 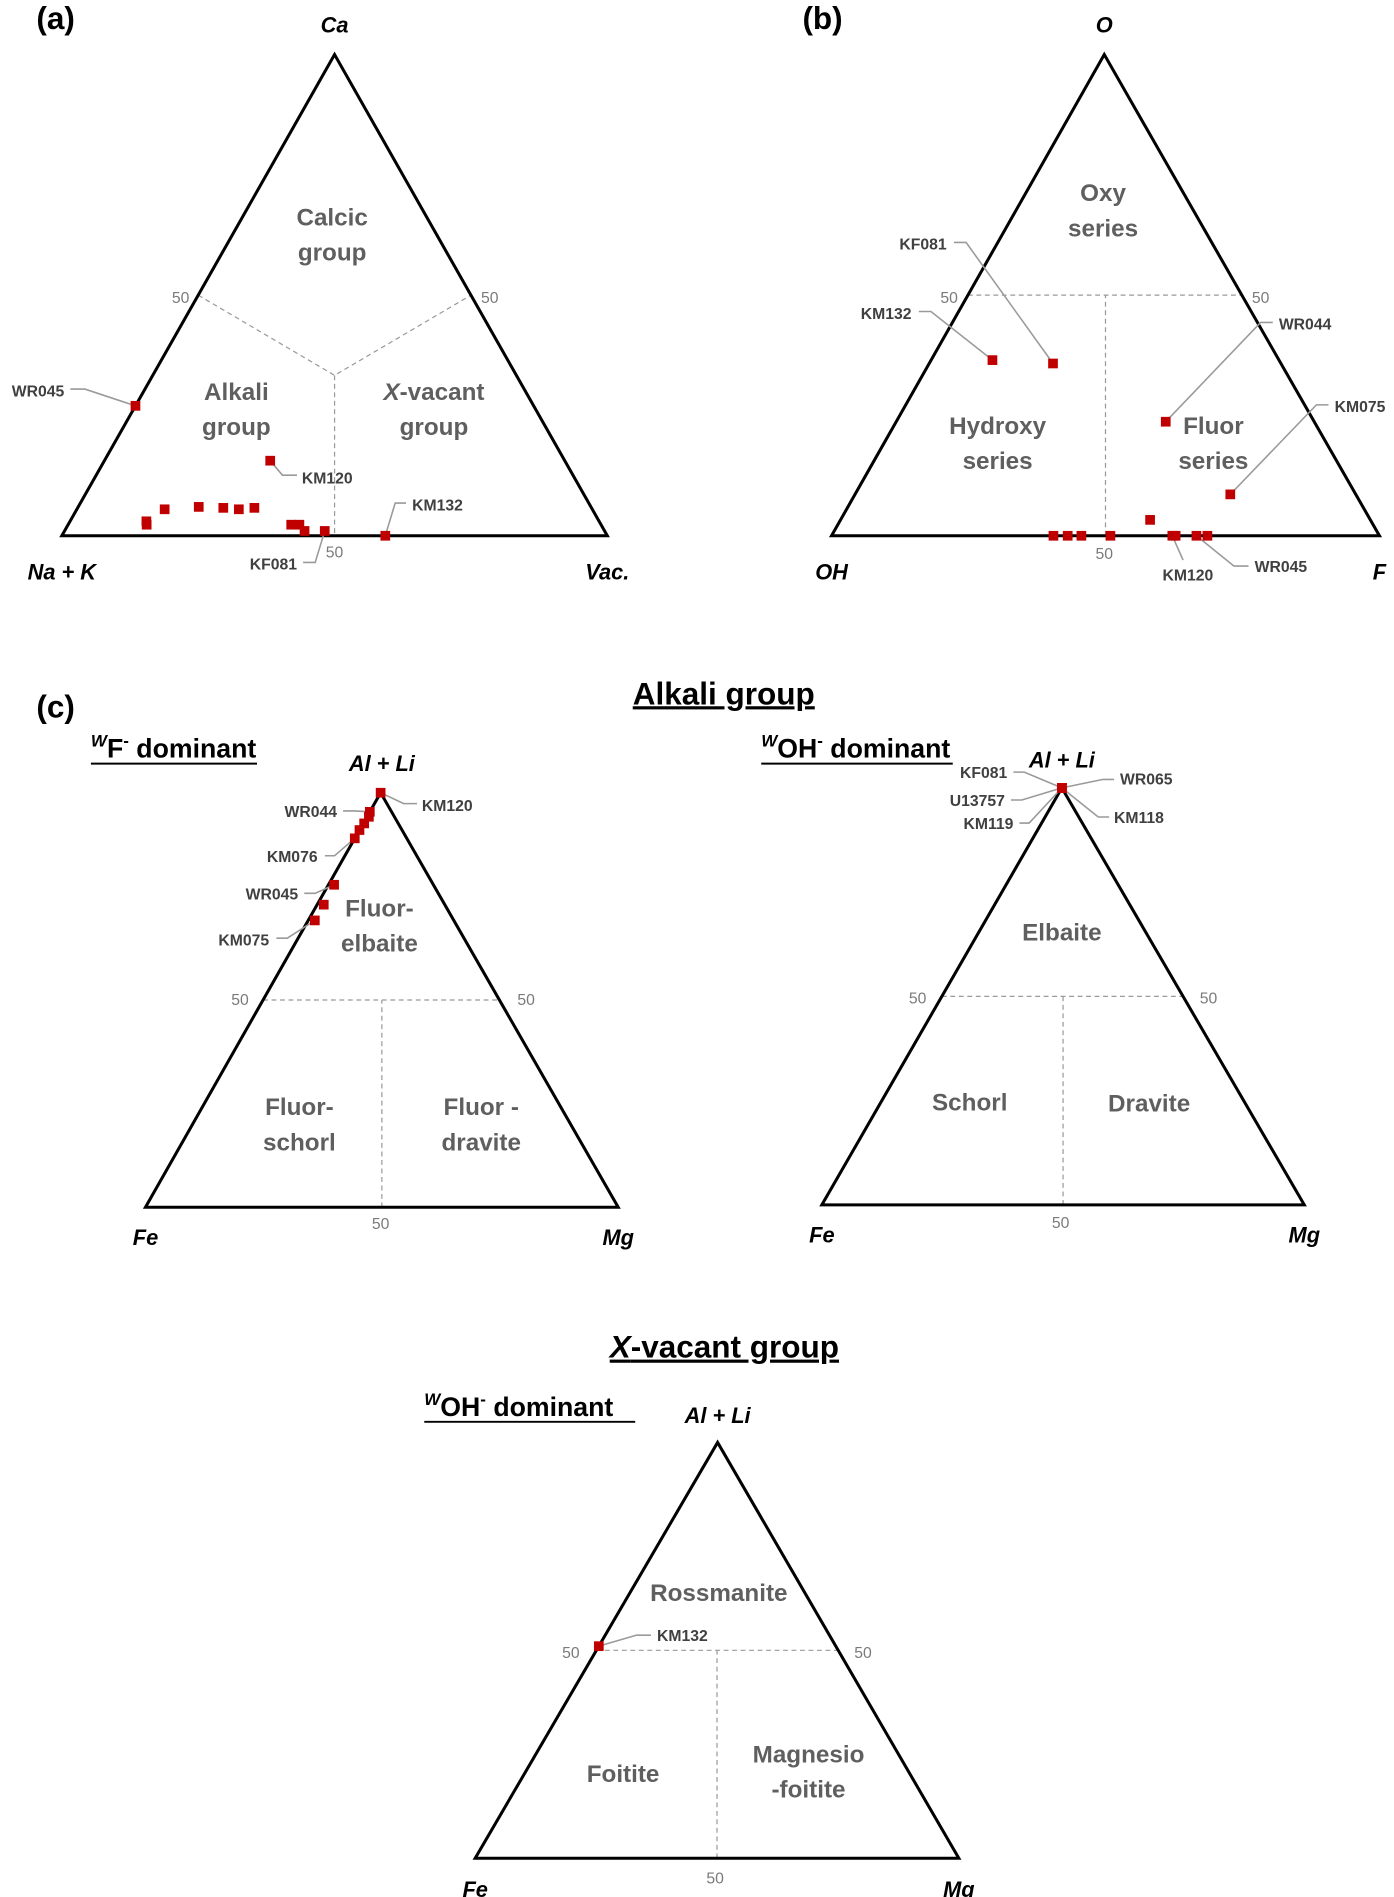 What do you see at coordinates (382, 763) in the screenshot?
I see `vertex-label-top: Al + Li` at bounding box center [382, 763].